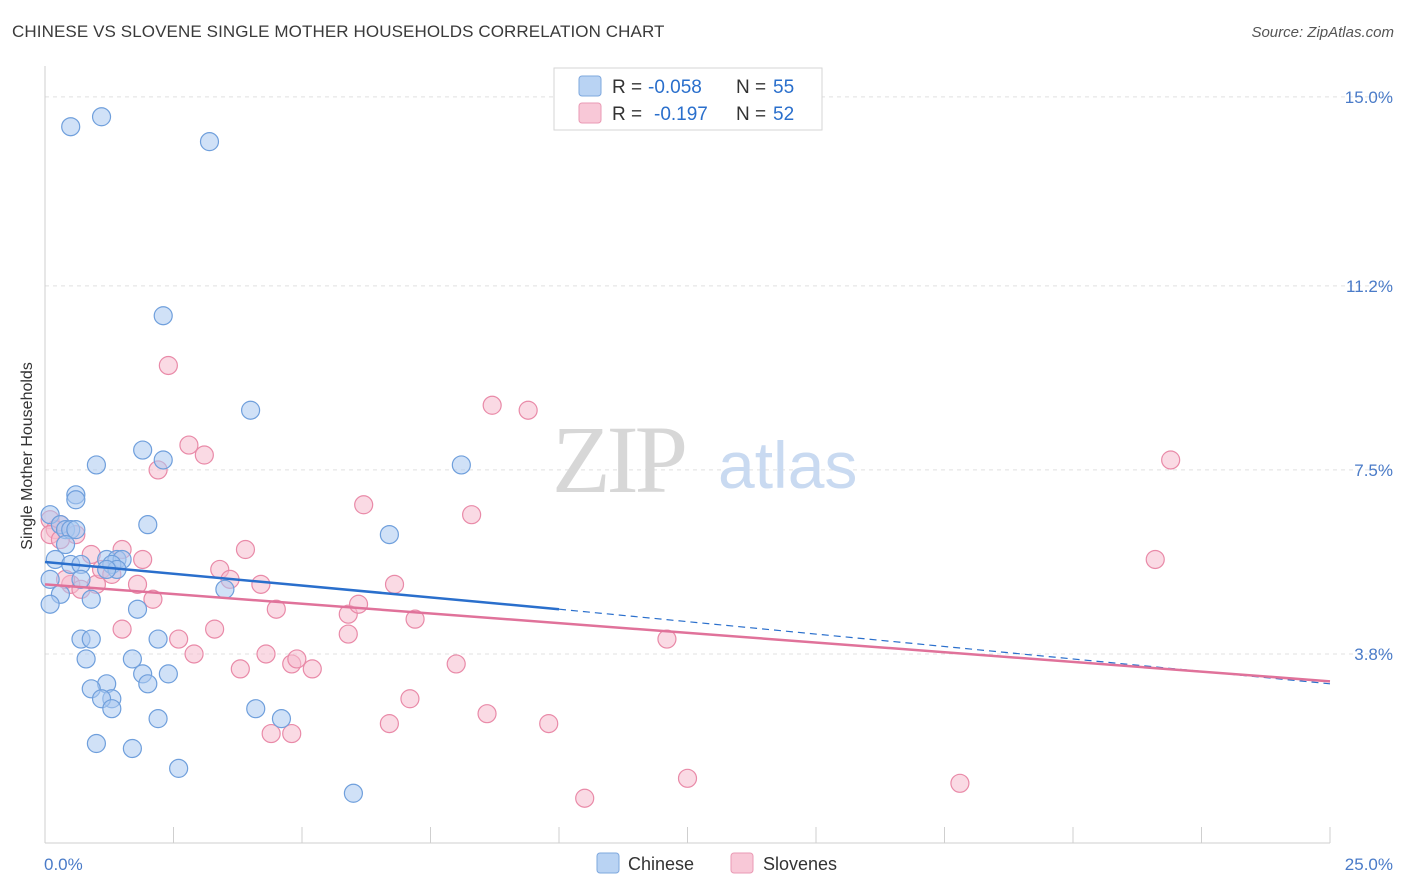 This screenshot has width=1406, height=892. Describe the element at coordinates (783, 87) in the screenshot. I see `legend-chinese-n-value: 55` at that location.